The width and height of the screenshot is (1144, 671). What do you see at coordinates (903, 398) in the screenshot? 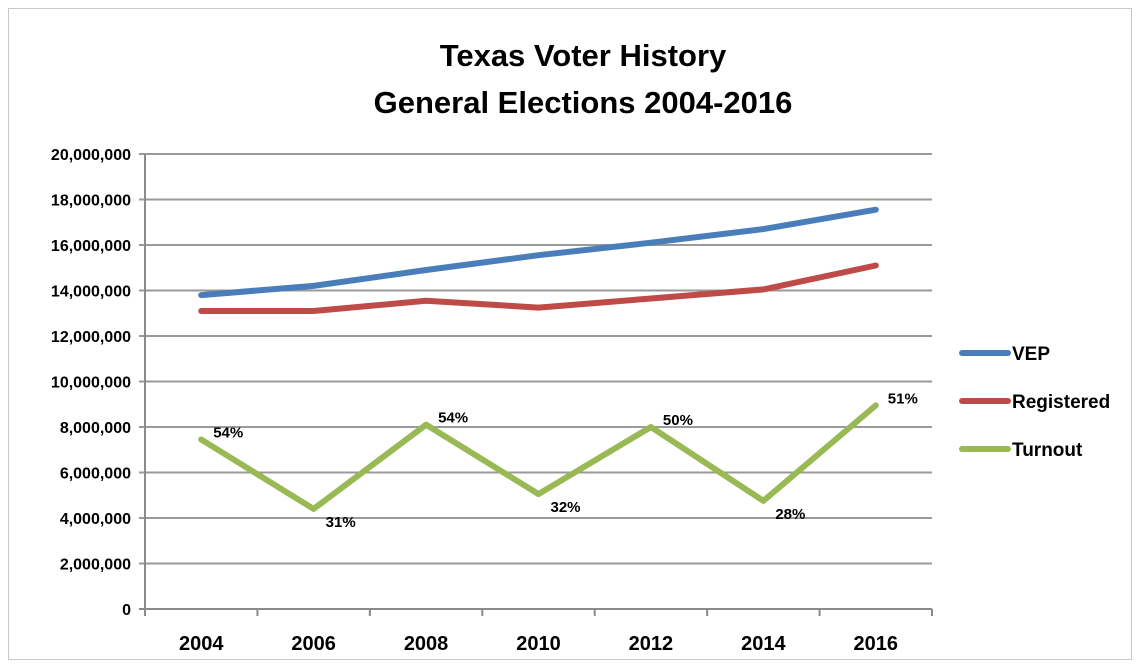
I see `data-label: 51%` at bounding box center [903, 398].